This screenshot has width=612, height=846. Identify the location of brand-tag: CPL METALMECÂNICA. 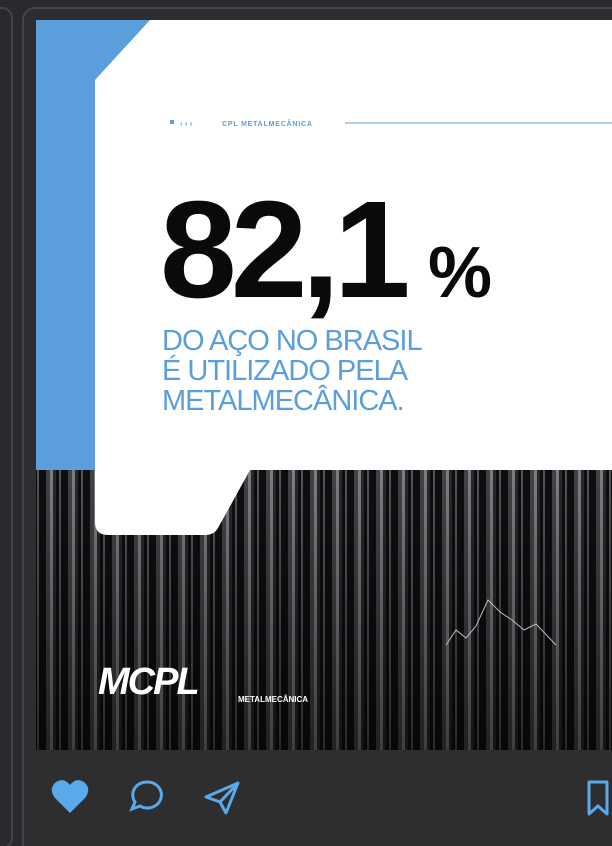
(267, 123).